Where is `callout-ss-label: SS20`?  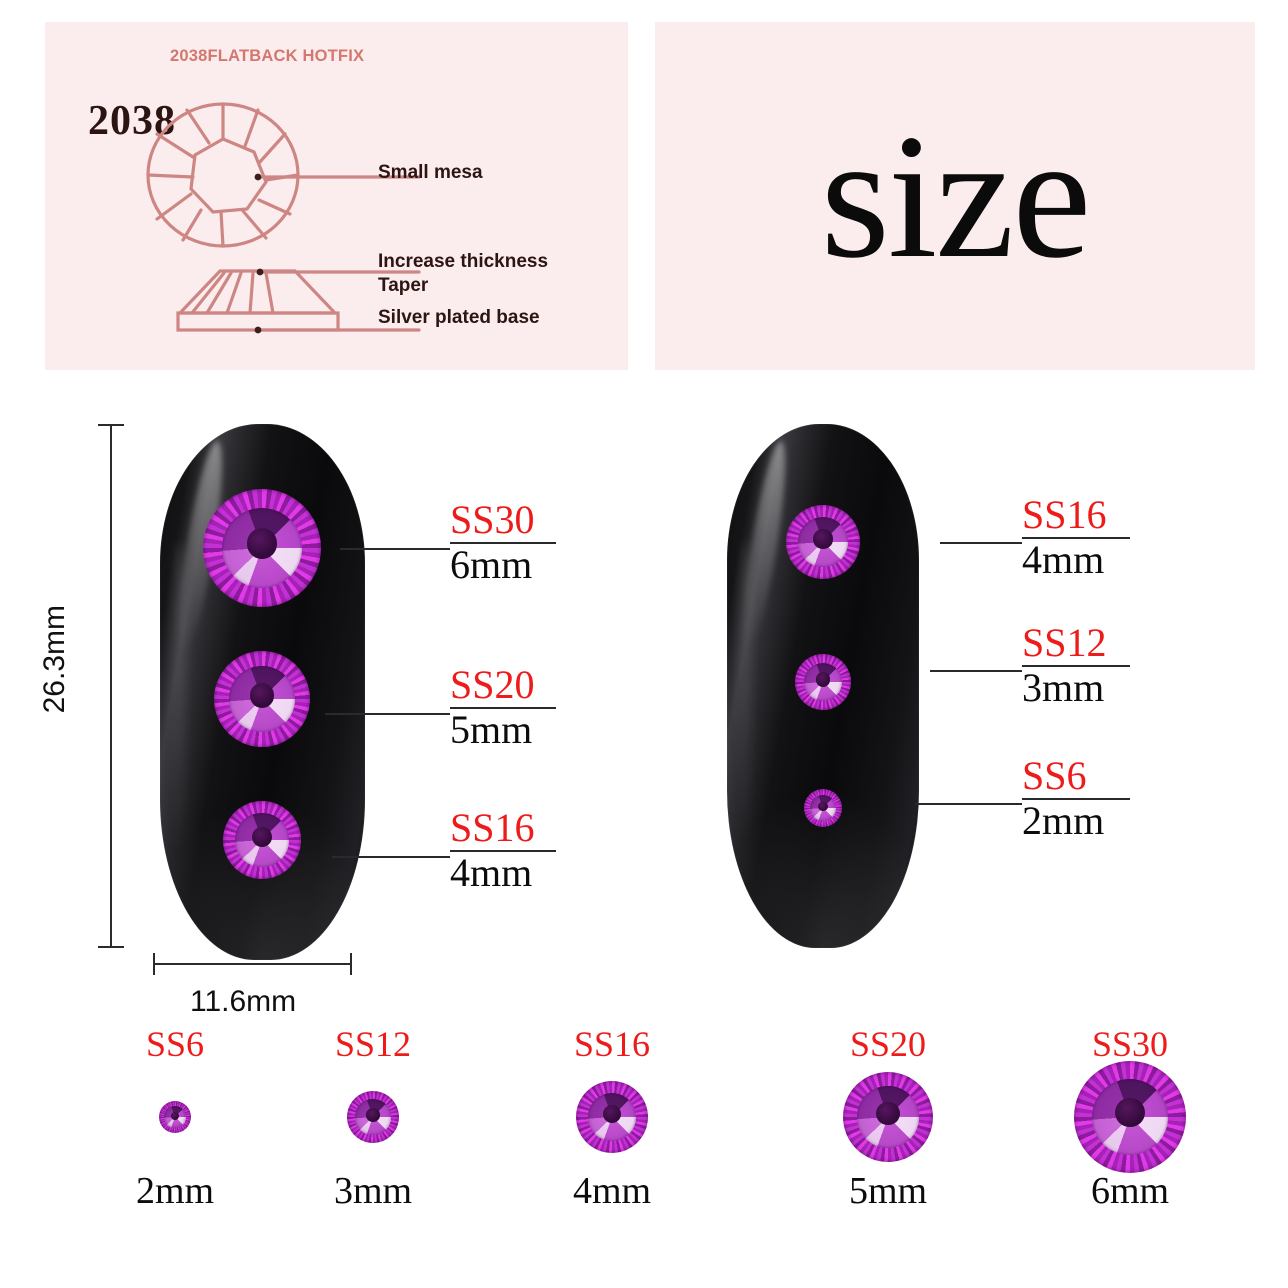
callout-ss-label: SS20 is located at coordinates (492, 684).